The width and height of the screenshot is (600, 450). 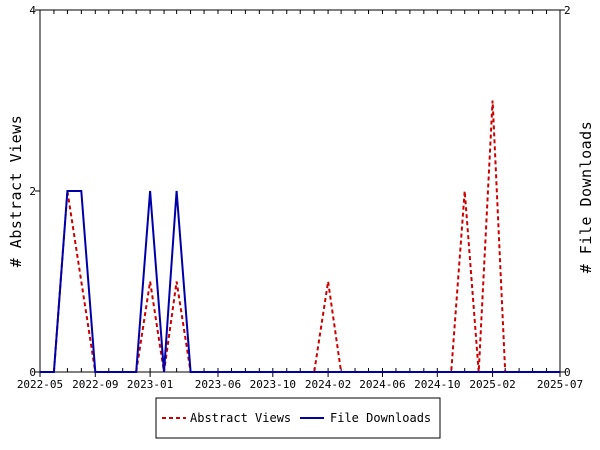 I want to click on x-tick-label-3: 2023-06, so click(x=218, y=384).